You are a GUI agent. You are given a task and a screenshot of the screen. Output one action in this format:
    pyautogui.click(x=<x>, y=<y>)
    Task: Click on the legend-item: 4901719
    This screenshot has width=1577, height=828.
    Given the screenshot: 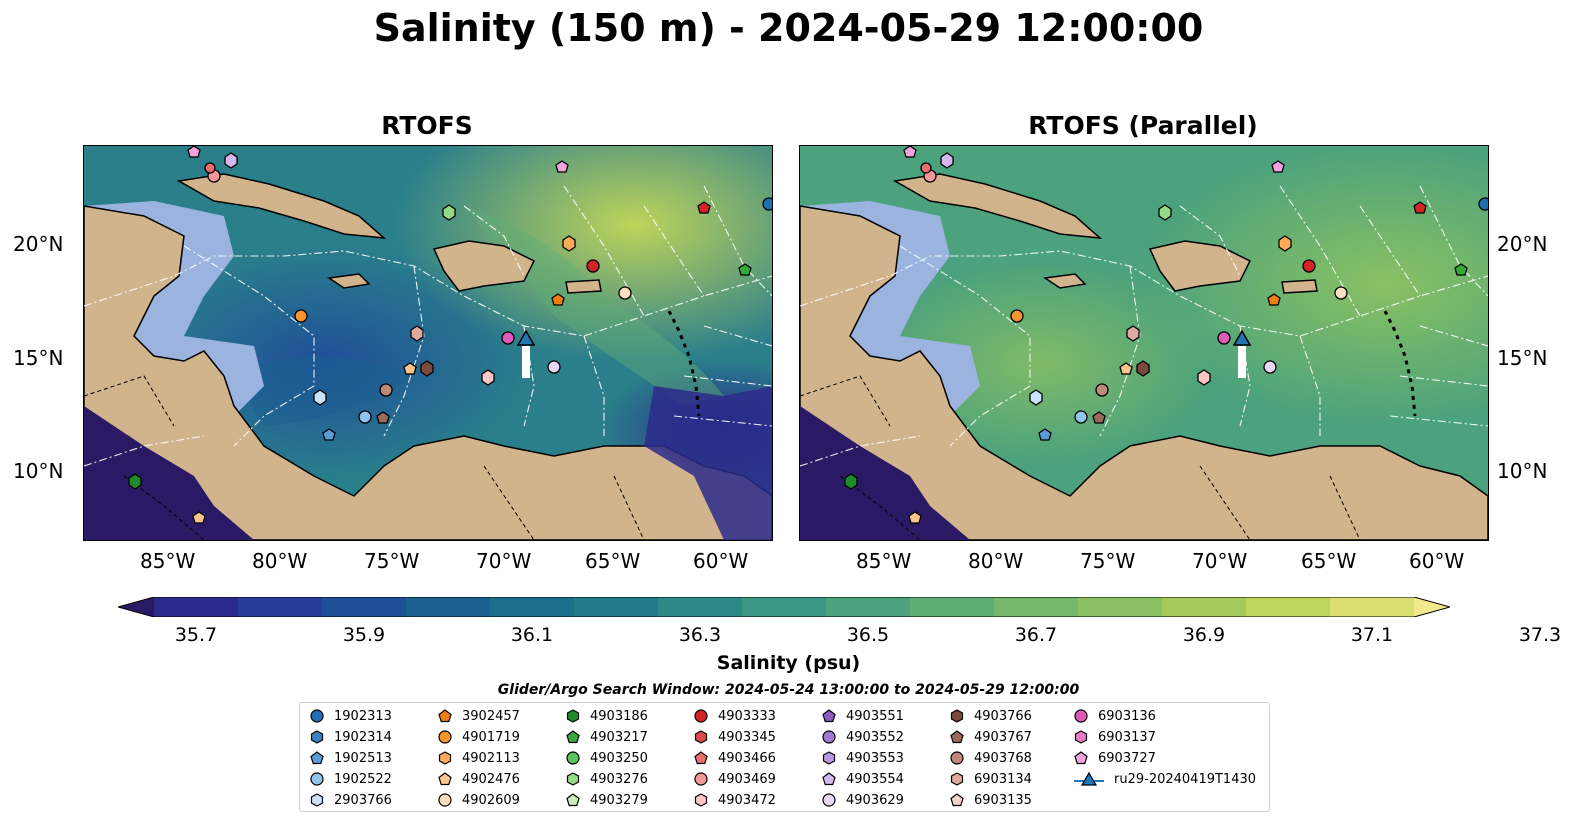 What is the action you would take?
    pyautogui.click(x=479, y=737)
    